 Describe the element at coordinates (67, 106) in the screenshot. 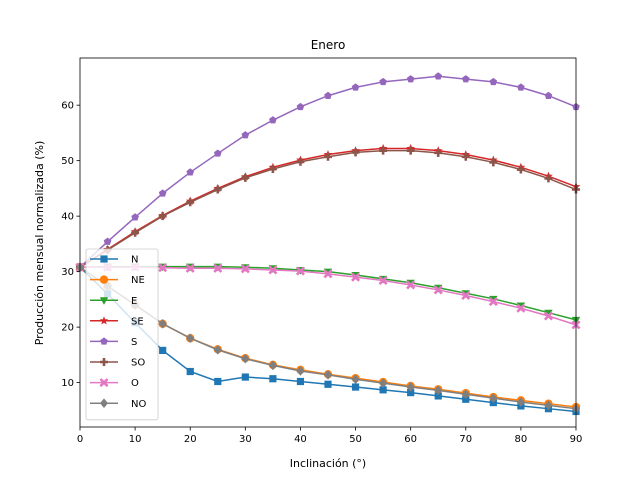

I see `y-tick-label-60: 60` at that location.